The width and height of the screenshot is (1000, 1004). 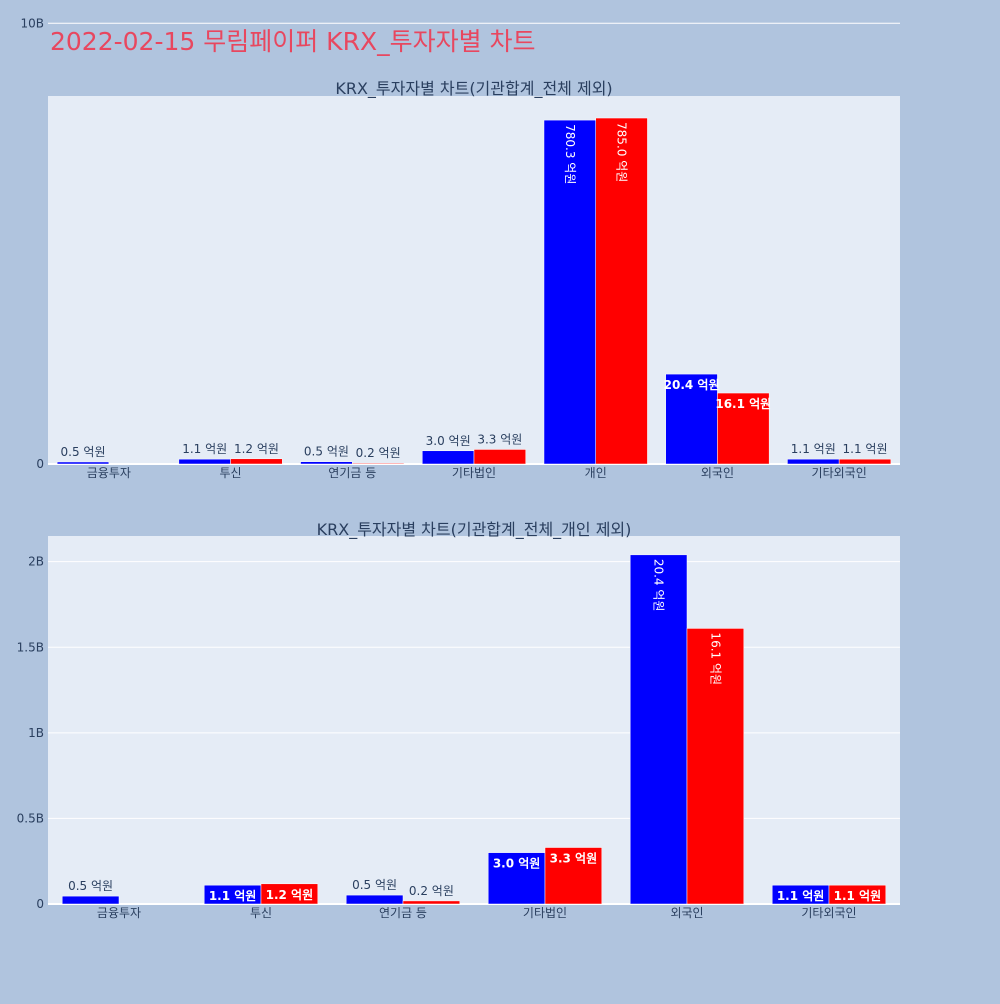 I want to click on data-label: 785.0 억원, so click(x=622, y=152).